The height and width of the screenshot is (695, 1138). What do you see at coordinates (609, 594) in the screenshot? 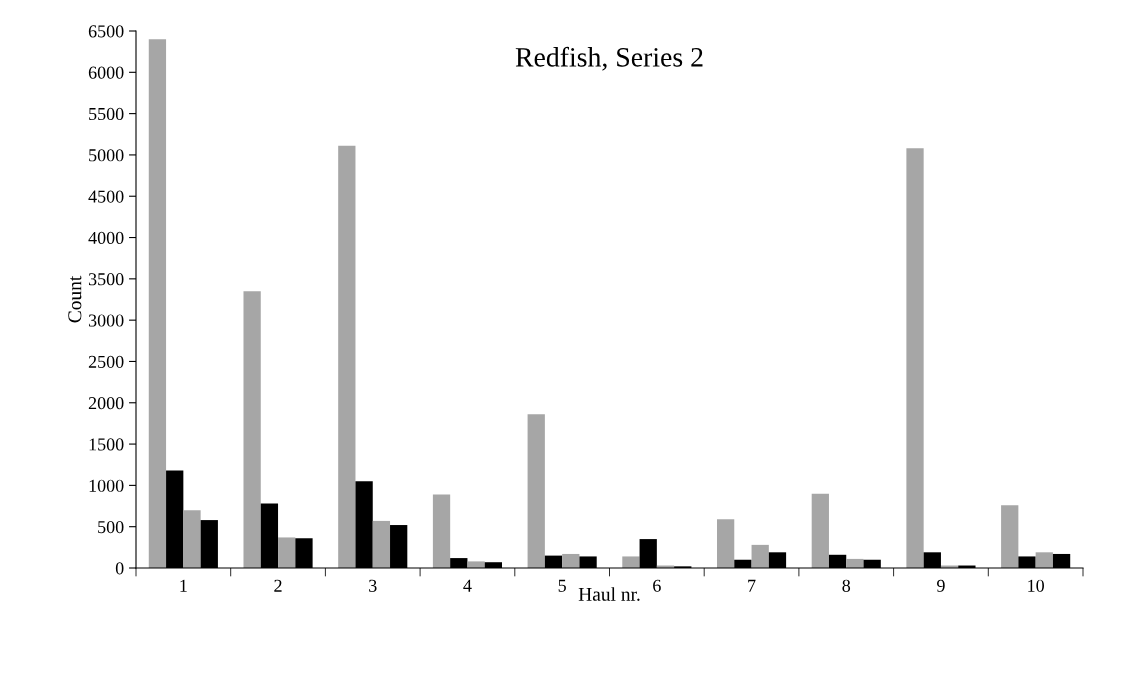
I see `x-axis-title: Haul nr.` at bounding box center [609, 594].